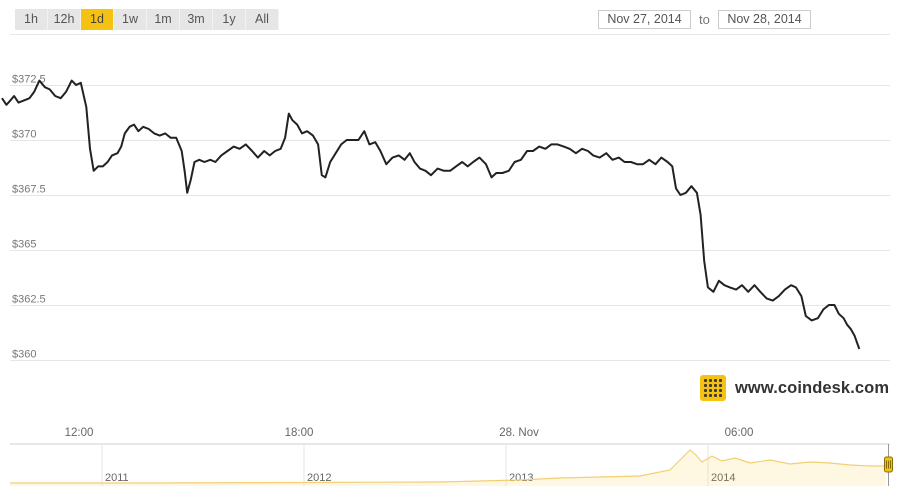 The height and width of the screenshot is (500, 900). I want to click on y-tick-label: $372.5, so click(29, 80).